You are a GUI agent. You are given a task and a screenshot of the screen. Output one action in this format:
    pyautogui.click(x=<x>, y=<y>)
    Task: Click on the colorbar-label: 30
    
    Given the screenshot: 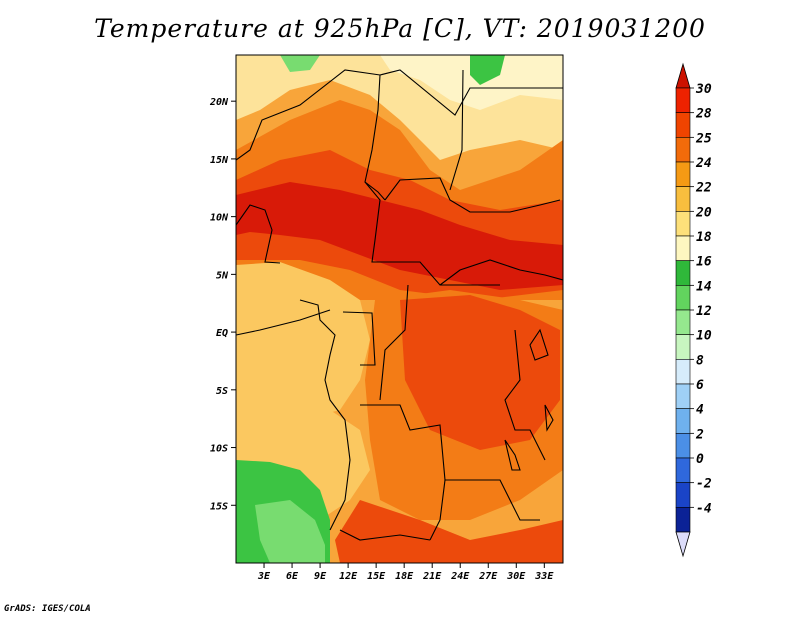 What is the action you would take?
    pyautogui.click(x=703, y=89)
    